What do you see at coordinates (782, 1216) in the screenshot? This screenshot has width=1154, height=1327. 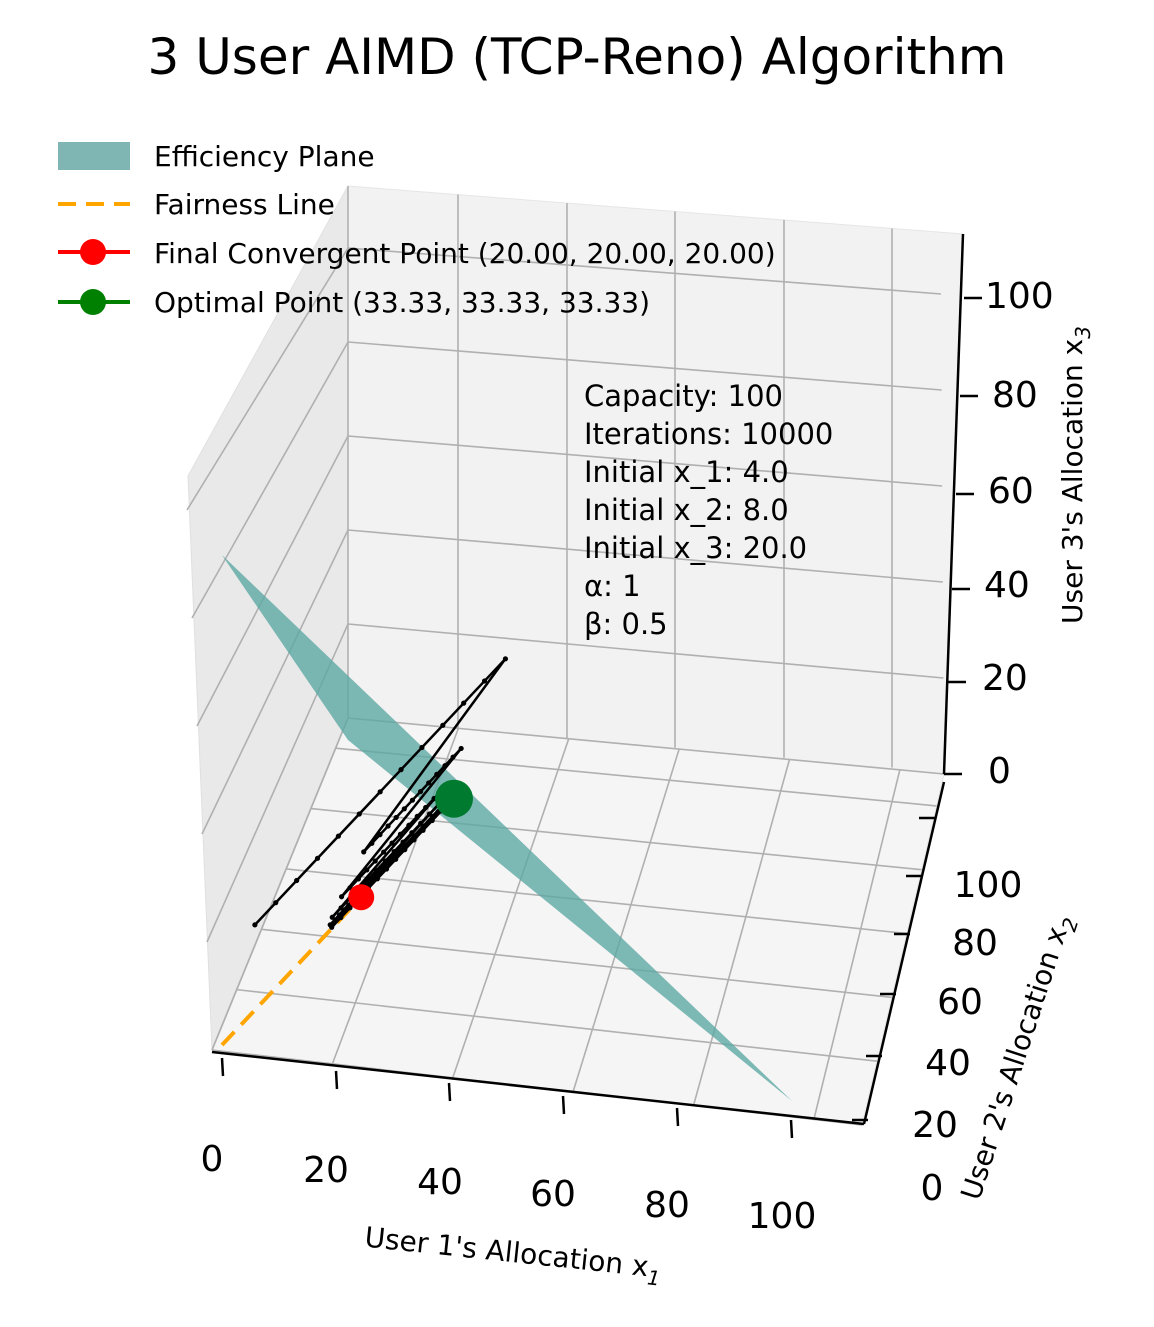 I see `x-tick-label: 100` at bounding box center [782, 1216].